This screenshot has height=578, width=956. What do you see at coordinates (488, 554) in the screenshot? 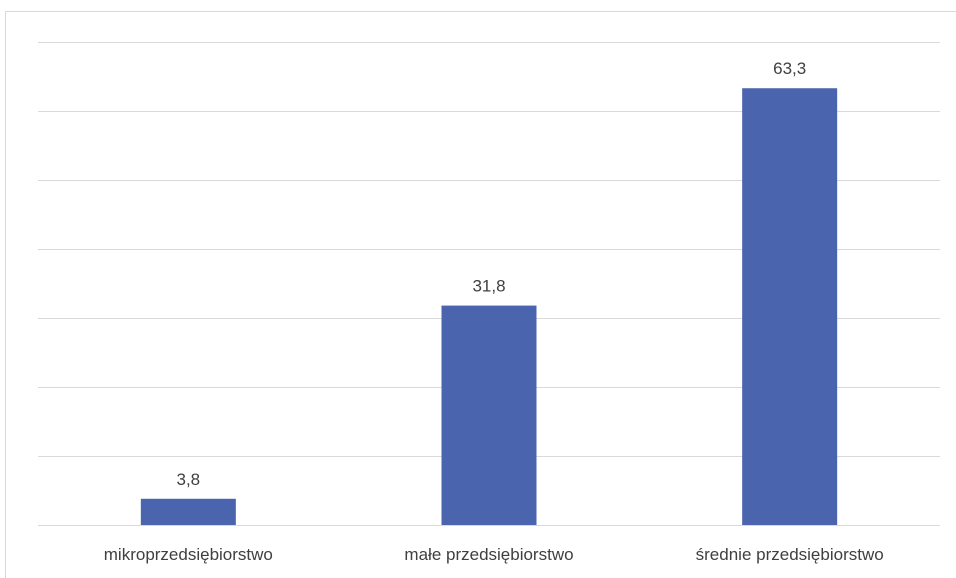
I see `category-label: małe przedsiębiorstwo` at bounding box center [488, 554].